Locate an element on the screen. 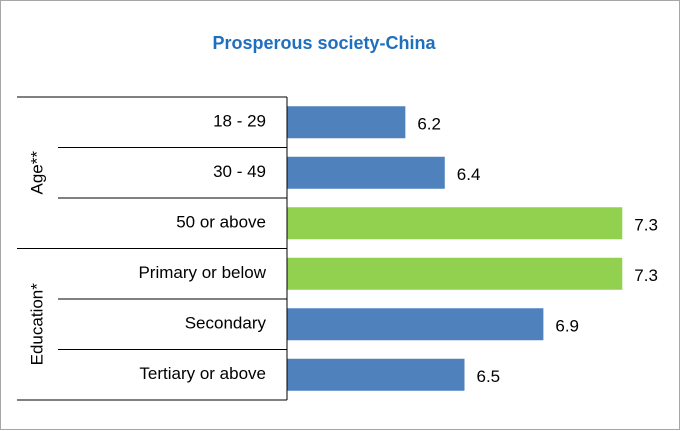 The image size is (681, 431). value-label: 6.9 is located at coordinates (567, 326).